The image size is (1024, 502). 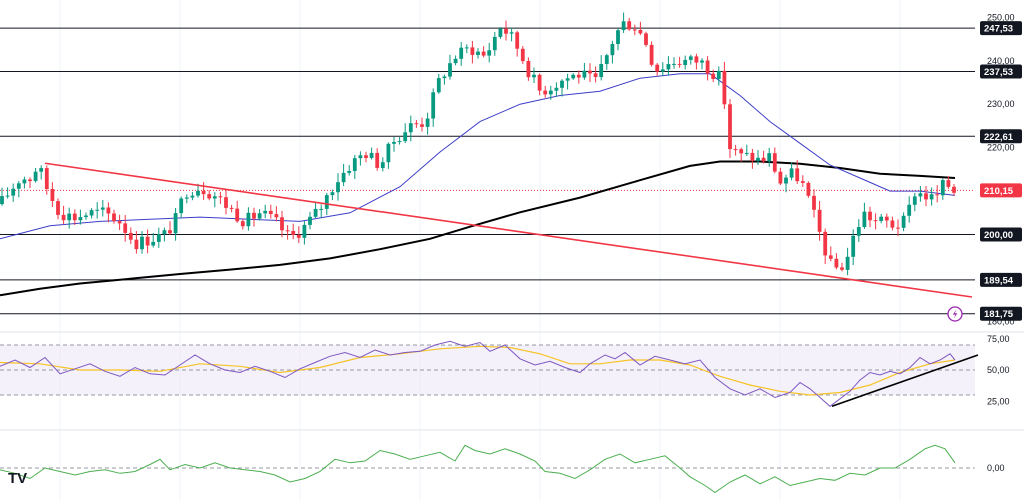 I want to click on level-tag-label: 189,54, so click(x=999, y=280).